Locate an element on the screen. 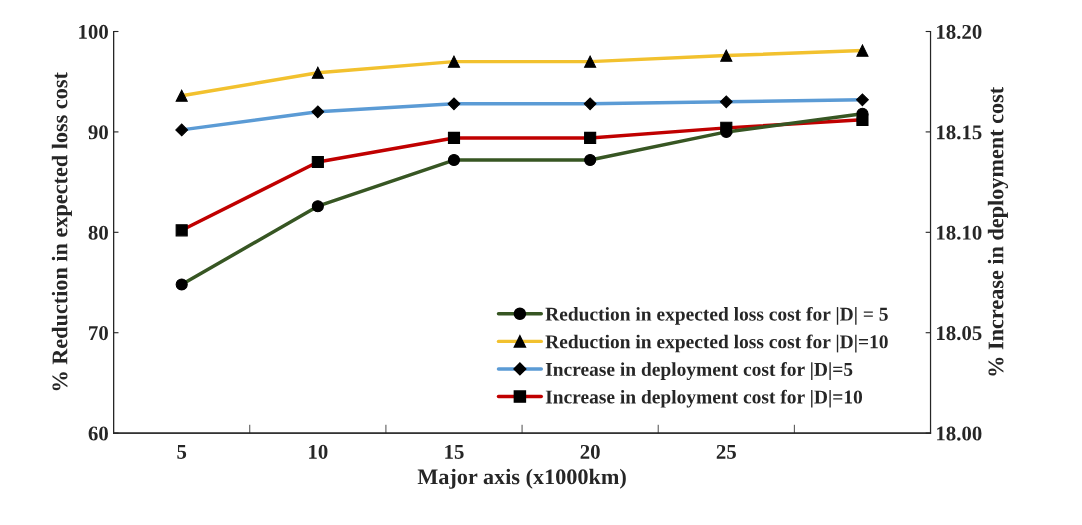 This screenshot has width=1082, height=525. legend-label: Increase in deployment cost for |D|=5 is located at coordinates (699, 371).